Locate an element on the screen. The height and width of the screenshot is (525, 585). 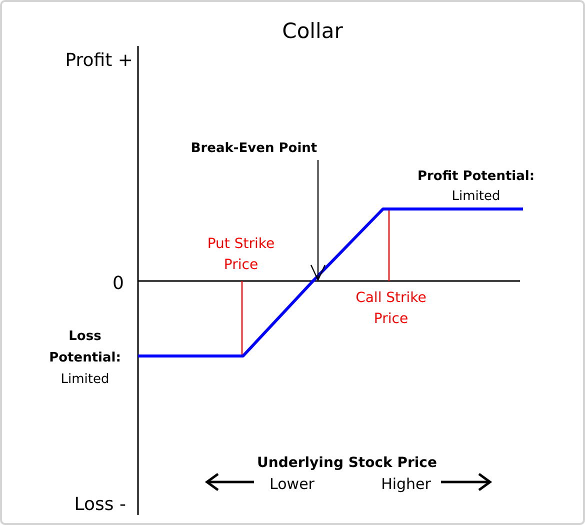
chart-title: Collar is located at coordinates (313, 31).